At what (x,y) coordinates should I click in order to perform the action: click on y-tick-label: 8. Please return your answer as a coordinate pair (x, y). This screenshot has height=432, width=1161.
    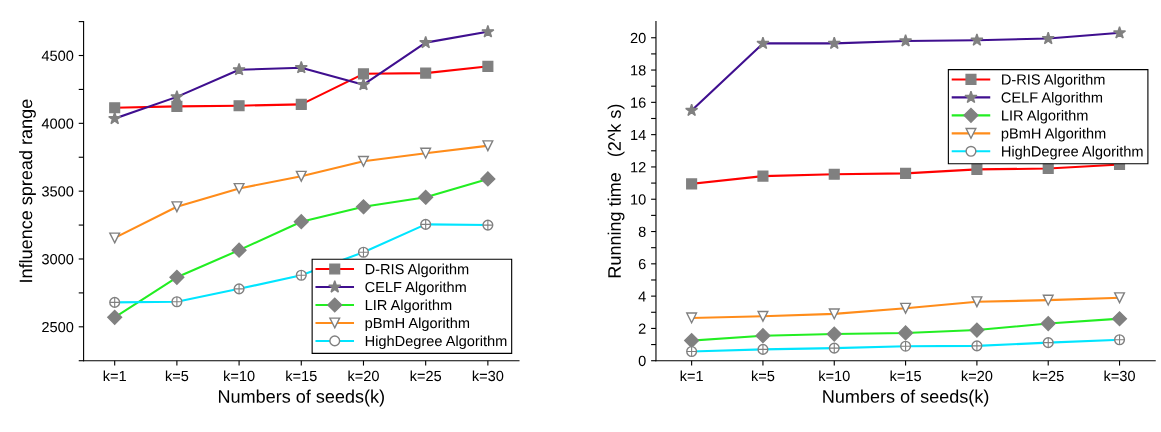
    Looking at the image, I should click on (642, 231).